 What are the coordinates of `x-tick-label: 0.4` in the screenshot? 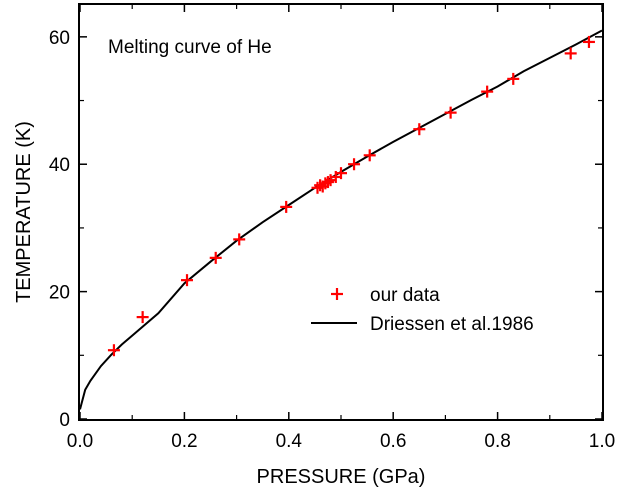 It's located at (289, 441).